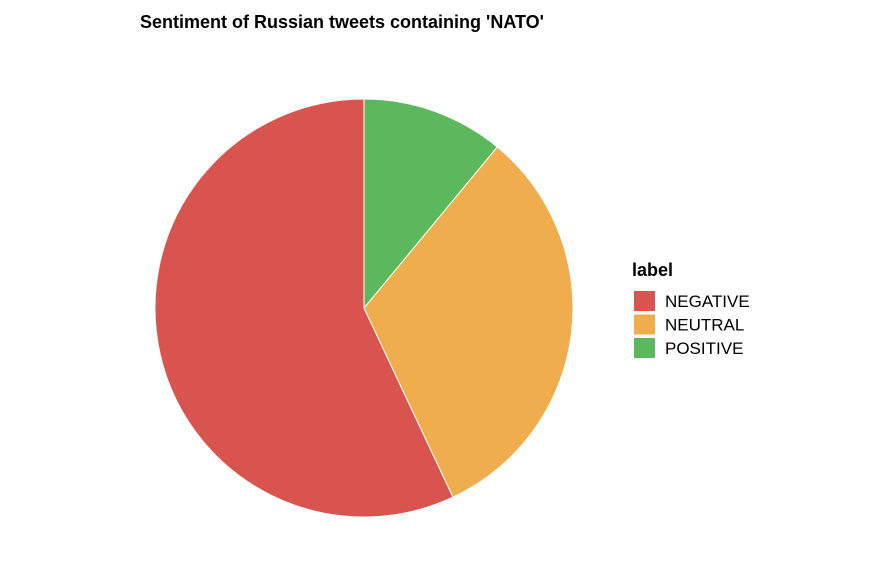 The width and height of the screenshot is (869, 570). I want to click on legend-items: NEGATIVE NEUTRAL POSITIVE, so click(692, 324).